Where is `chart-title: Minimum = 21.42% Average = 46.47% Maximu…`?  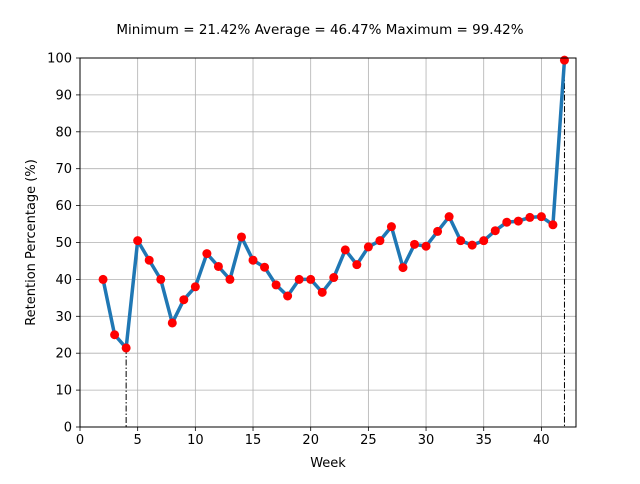 chart-title: Minimum = 21.42% Average = 46.47% Maximu… is located at coordinates (319, 30).